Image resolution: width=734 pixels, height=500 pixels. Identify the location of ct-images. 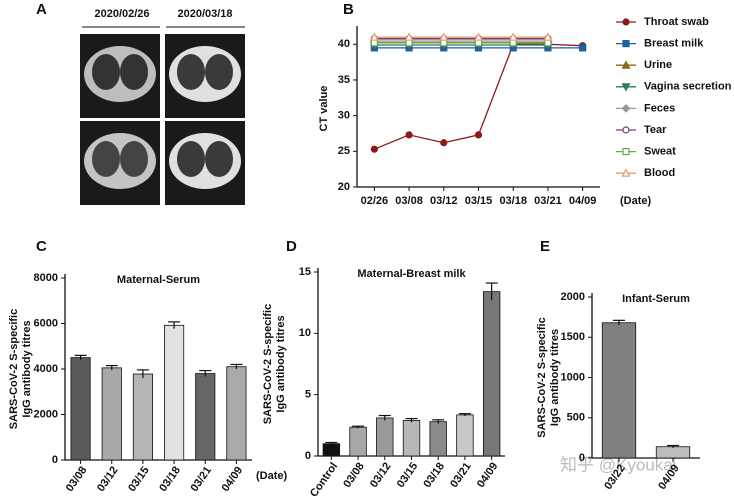
(162, 119).